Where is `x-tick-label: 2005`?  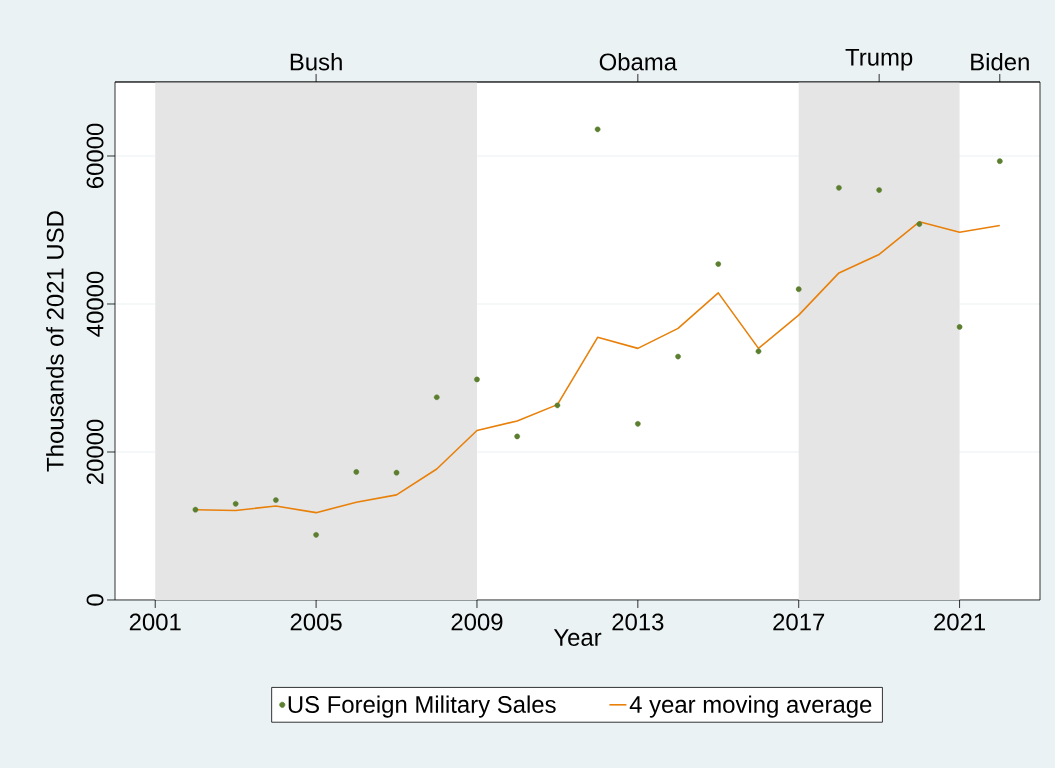 x-tick-label: 2005 is located at coordinates (316, 622).